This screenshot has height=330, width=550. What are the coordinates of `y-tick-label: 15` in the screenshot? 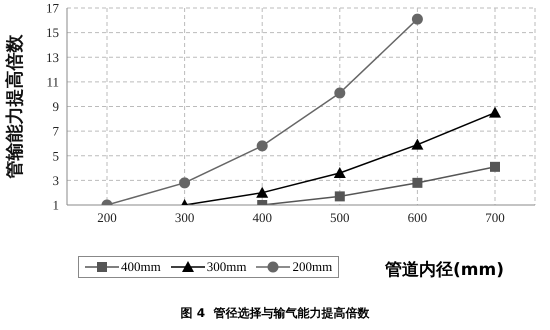 It's located at (52, 32).